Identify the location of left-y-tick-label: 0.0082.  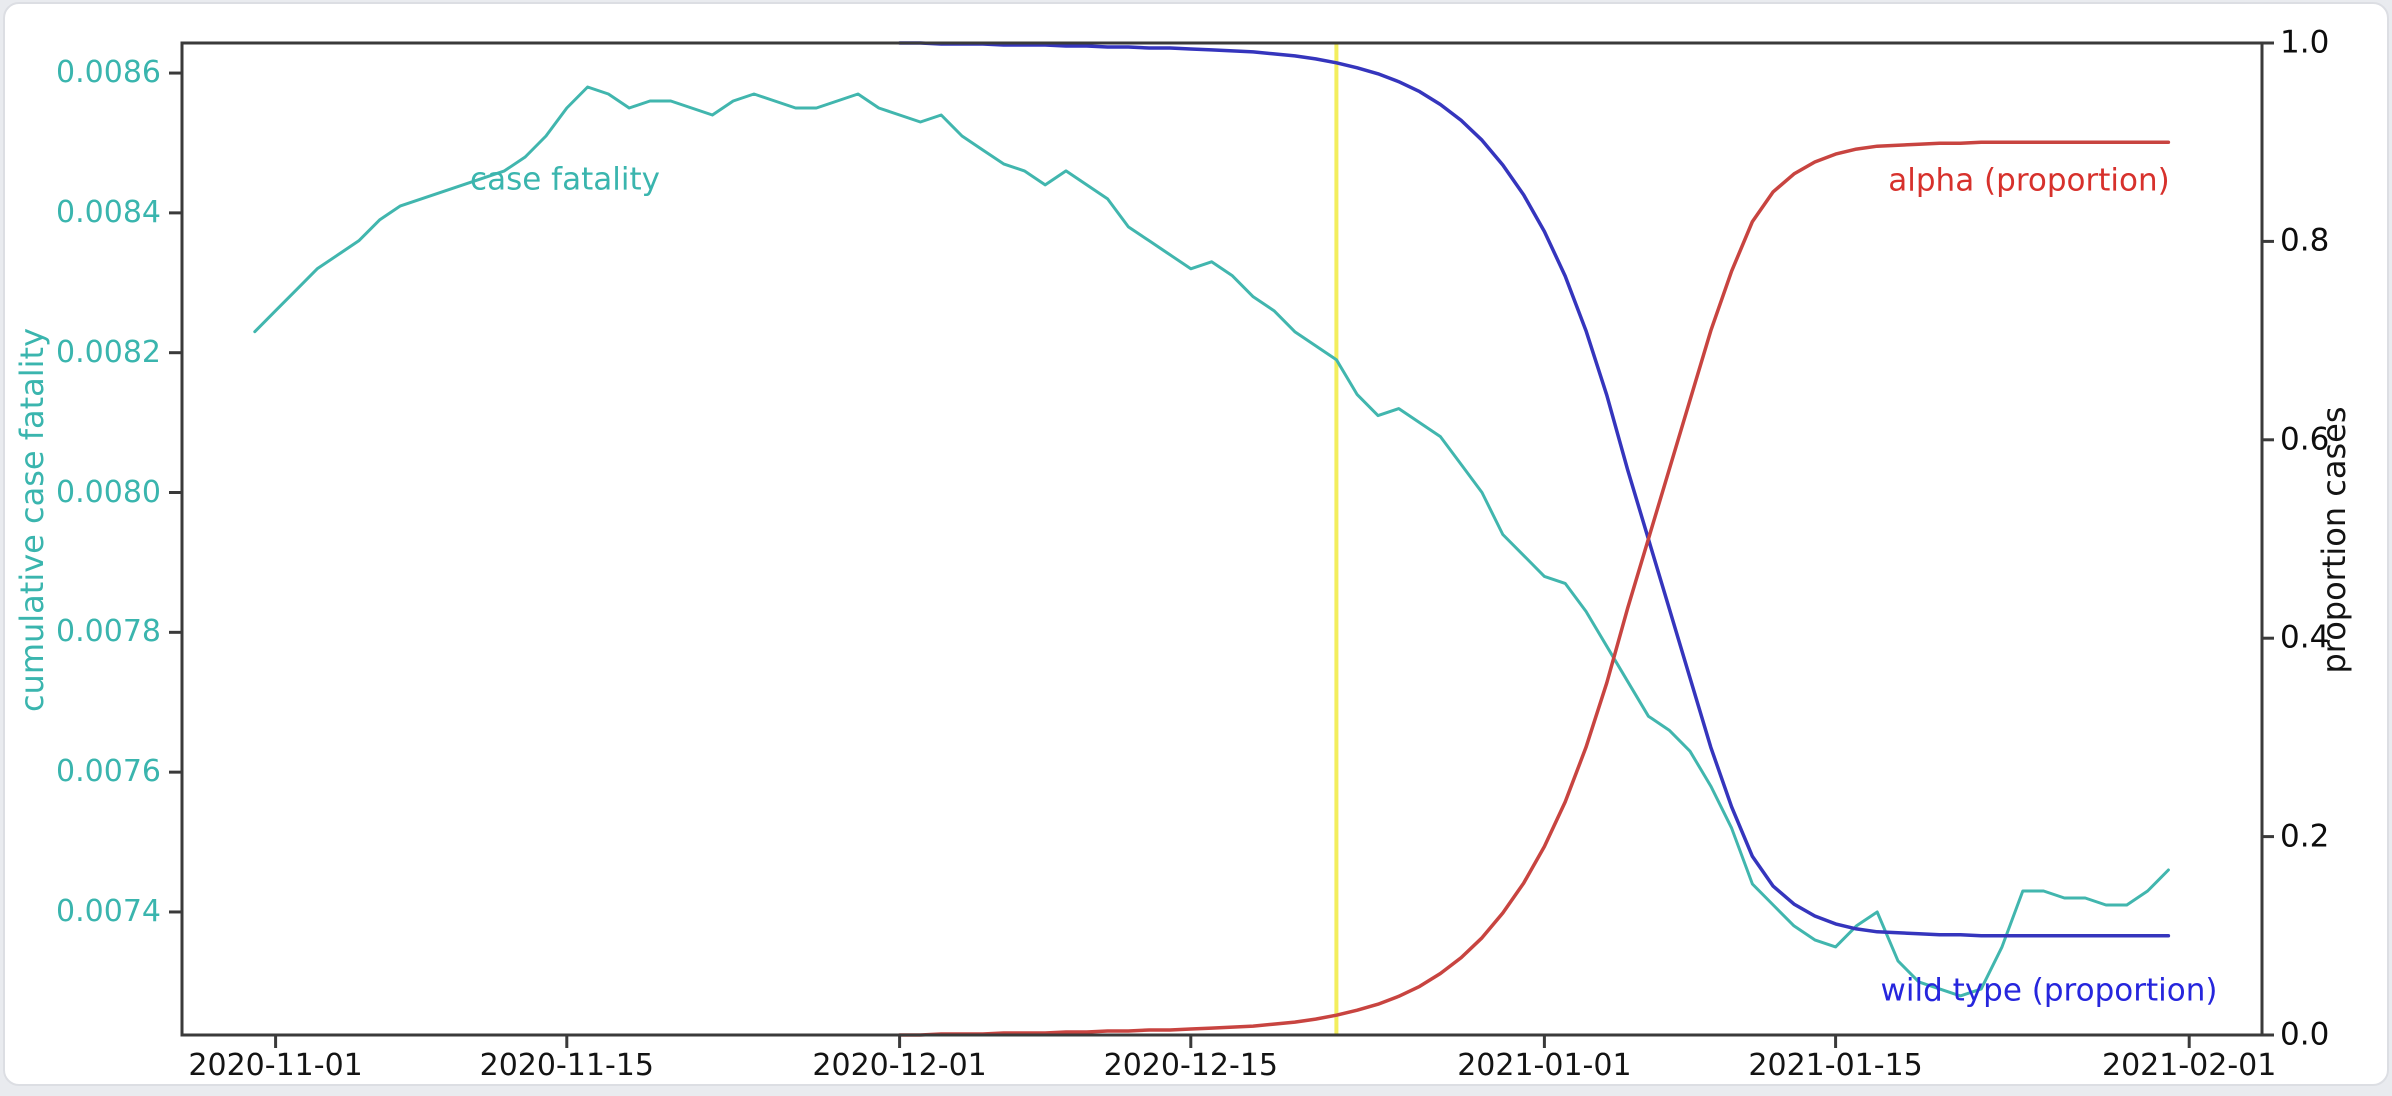
(108, 352).